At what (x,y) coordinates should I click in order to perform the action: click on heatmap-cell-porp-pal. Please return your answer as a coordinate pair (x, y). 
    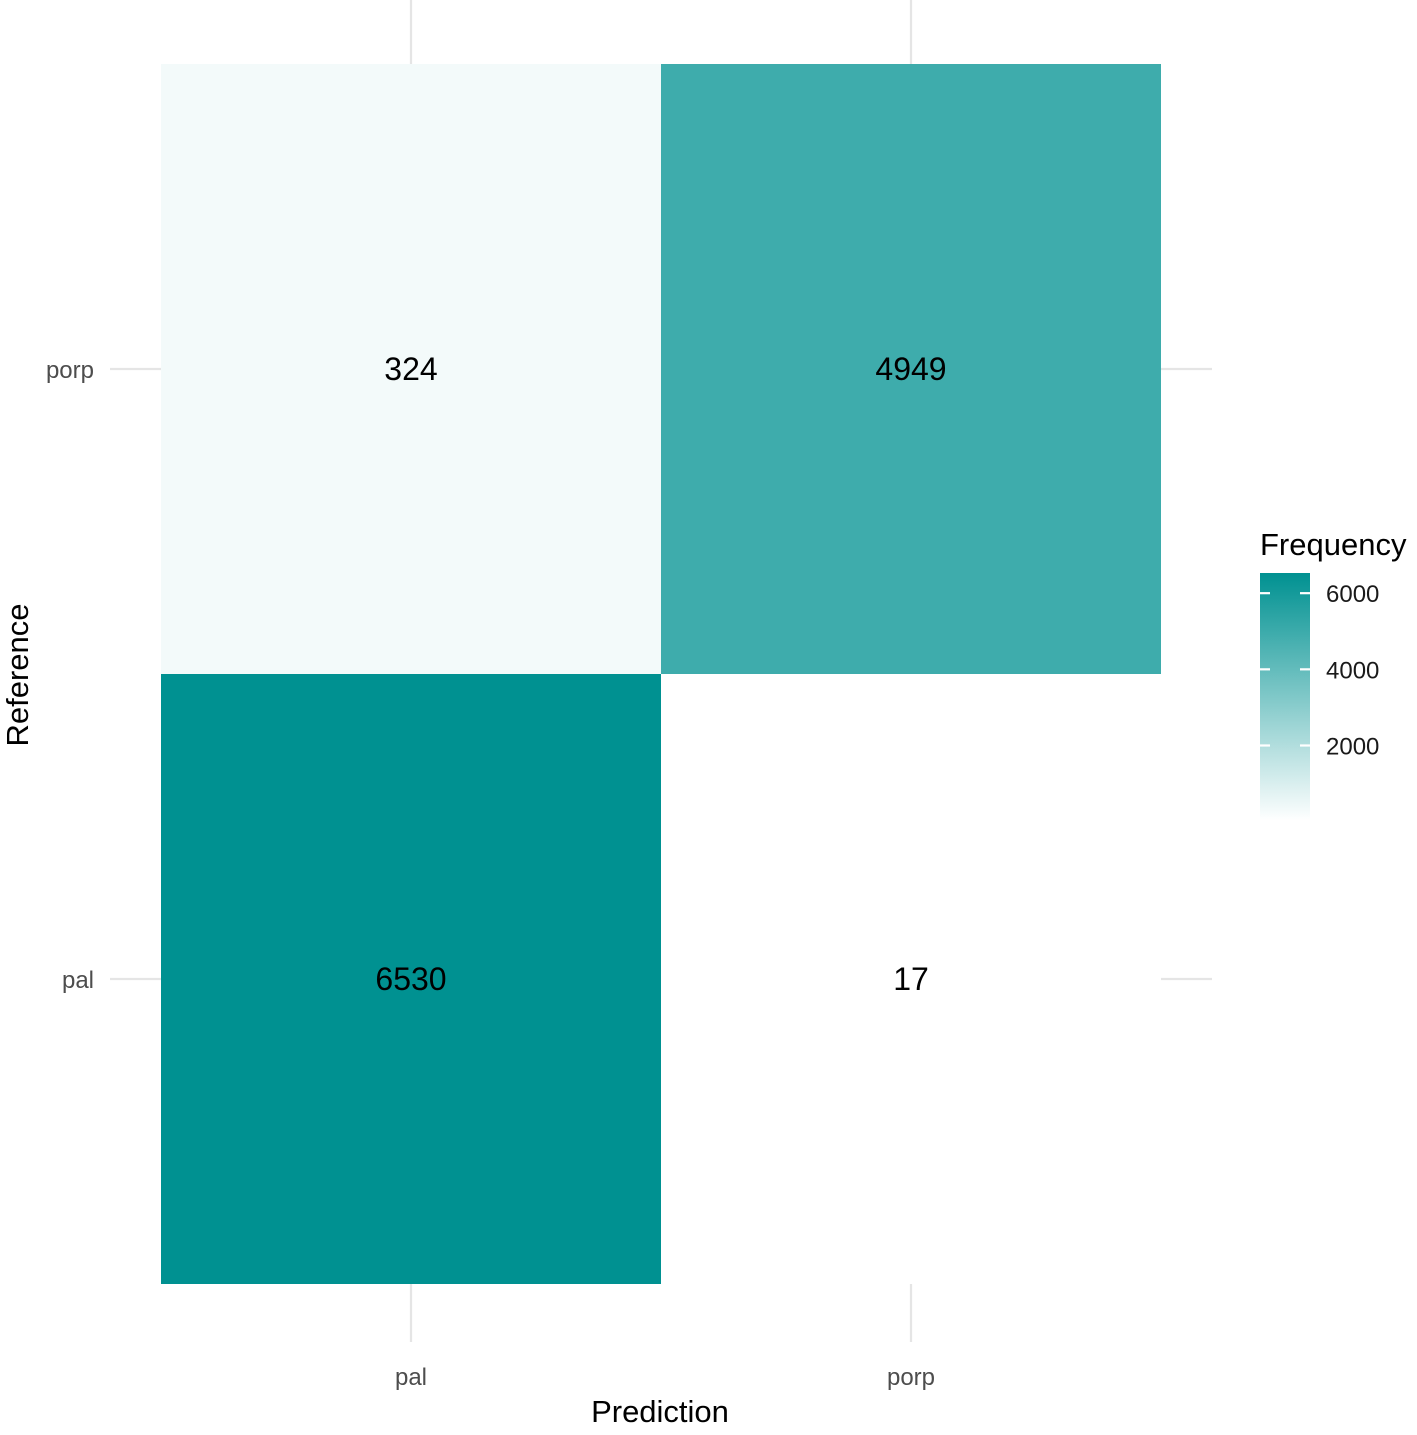
    Looking at the image, I should click on (411, 369).